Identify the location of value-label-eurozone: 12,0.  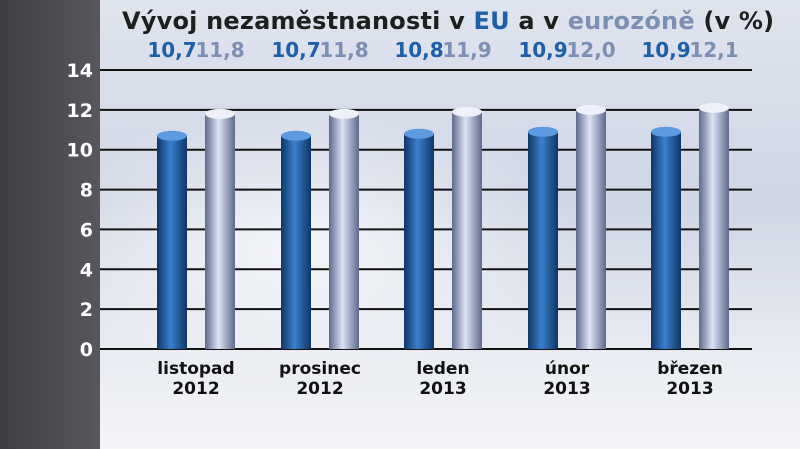
(590, 50).